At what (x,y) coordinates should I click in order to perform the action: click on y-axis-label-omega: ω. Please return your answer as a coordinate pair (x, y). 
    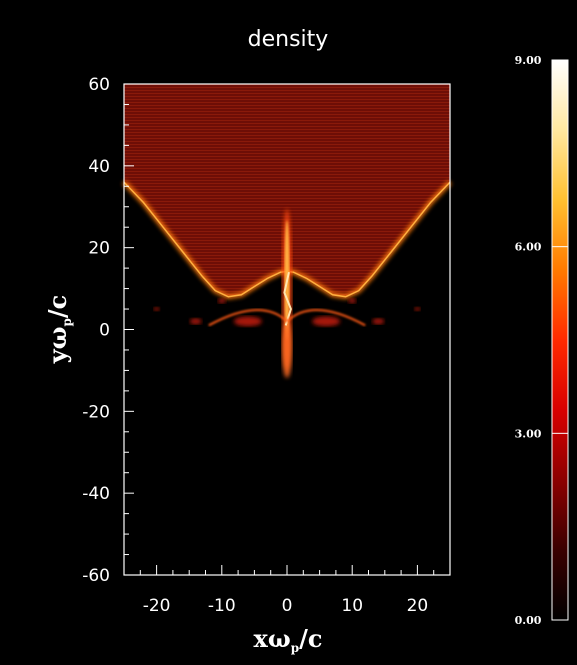
    Looking at the image, I should click on (57, 337).